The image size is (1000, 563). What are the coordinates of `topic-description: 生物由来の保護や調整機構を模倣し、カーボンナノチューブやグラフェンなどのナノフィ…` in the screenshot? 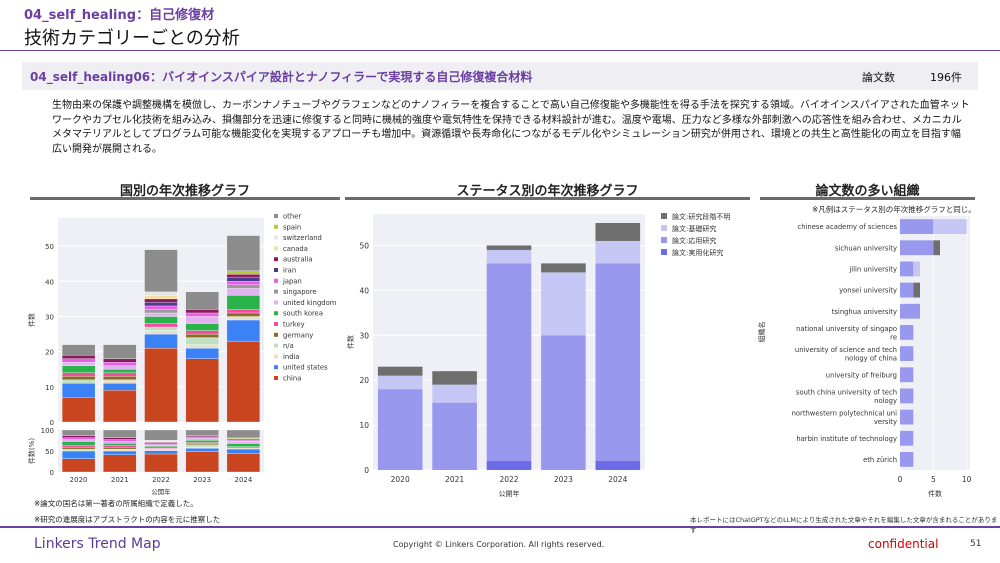 It's located at (511, 127).